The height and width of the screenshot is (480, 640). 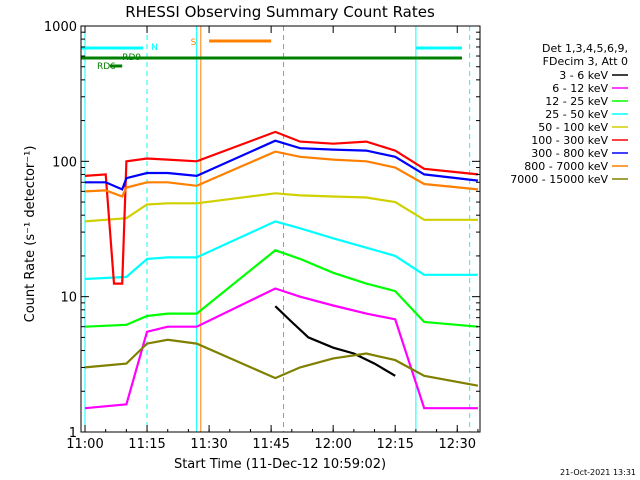 I want to click on rd6-flag-label: RD6, so click(x=106, y=67).